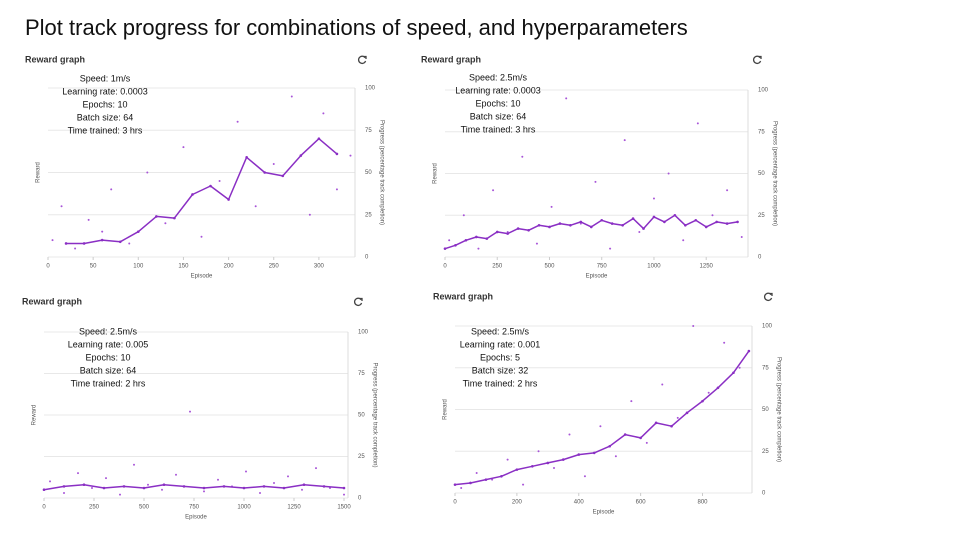 This screenshot has height=548, width=975. Describe the element at coordinates (517, 503) in the screenshot. I see `x-tick-label: 200` at that location.